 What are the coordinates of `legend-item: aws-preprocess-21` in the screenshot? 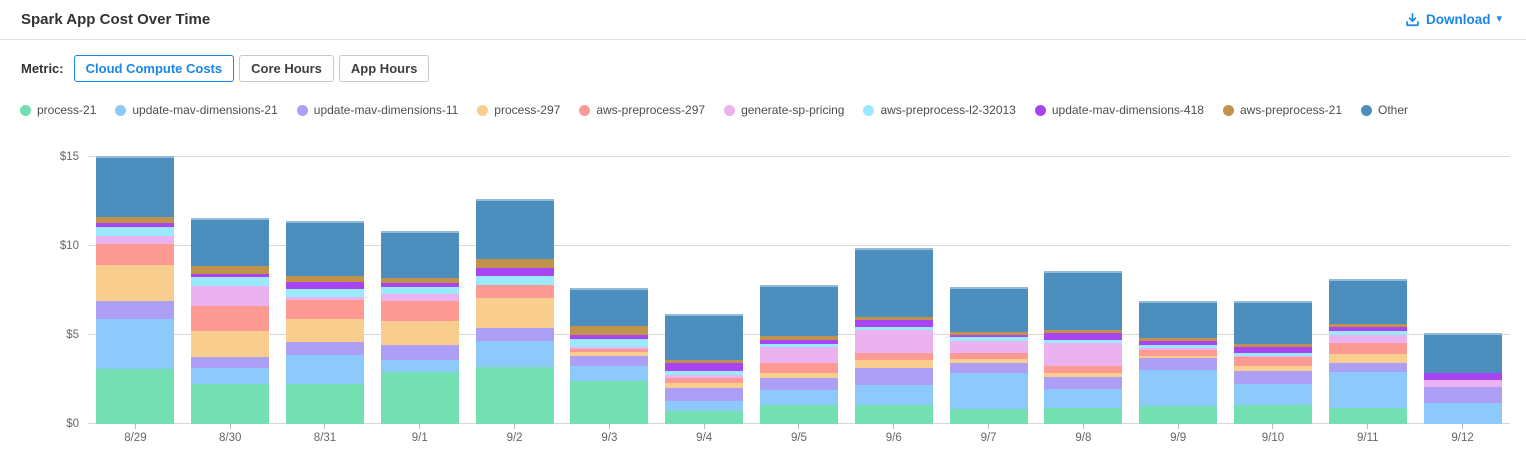 It's located at (1282, 110).